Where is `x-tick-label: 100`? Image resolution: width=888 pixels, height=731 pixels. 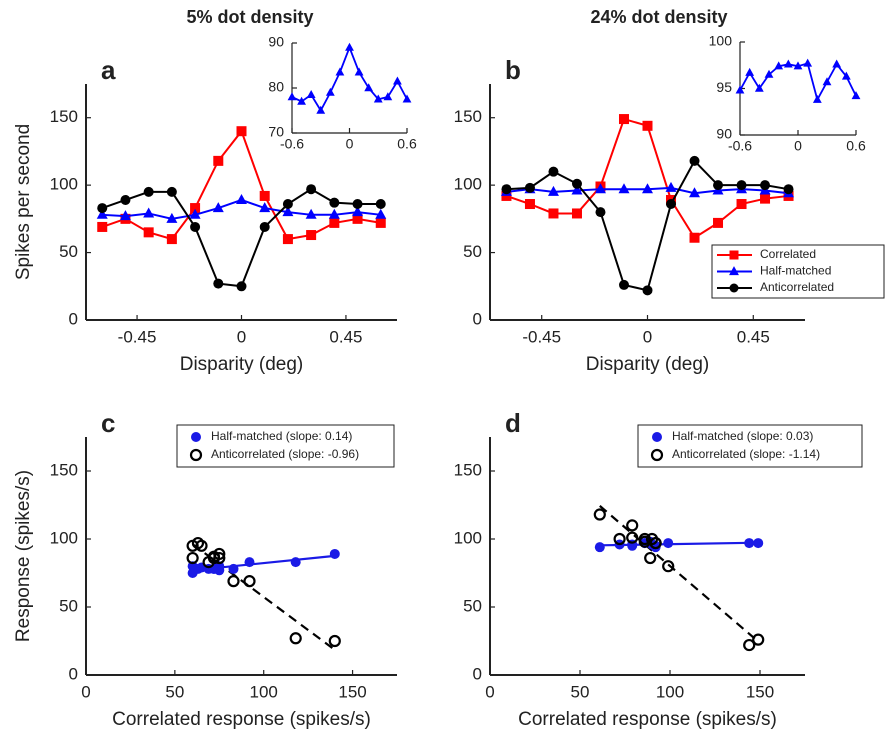 x-tick-label: 100 is located at coordinates (670, 691).